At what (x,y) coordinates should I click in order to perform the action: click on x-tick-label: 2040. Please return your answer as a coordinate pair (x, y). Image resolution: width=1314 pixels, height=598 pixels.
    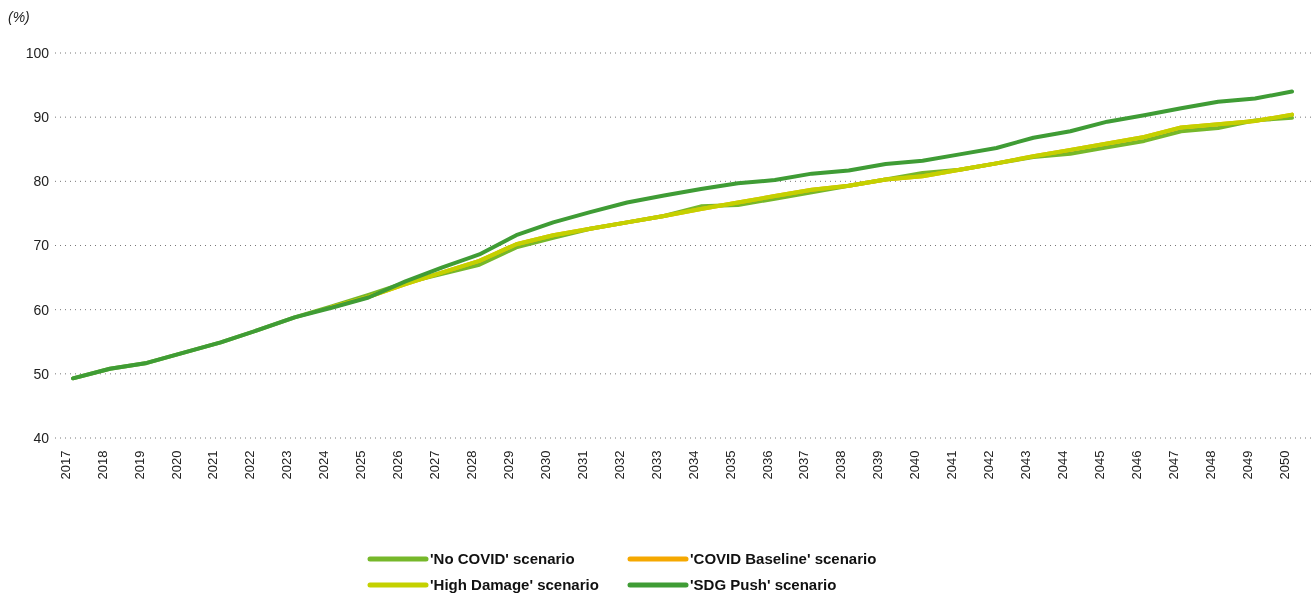
    Looking at the image, I should click on (915, 465).